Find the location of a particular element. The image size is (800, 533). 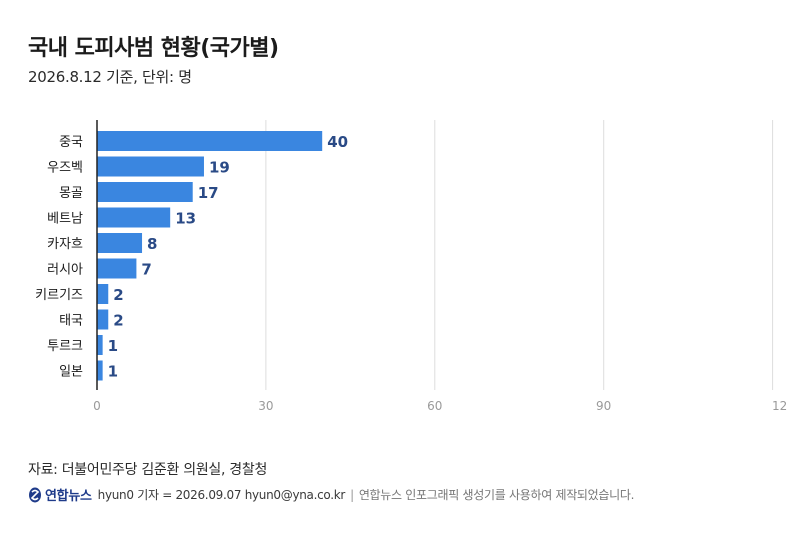

x-tick-label: 0 is located at coordinates (97, 406).